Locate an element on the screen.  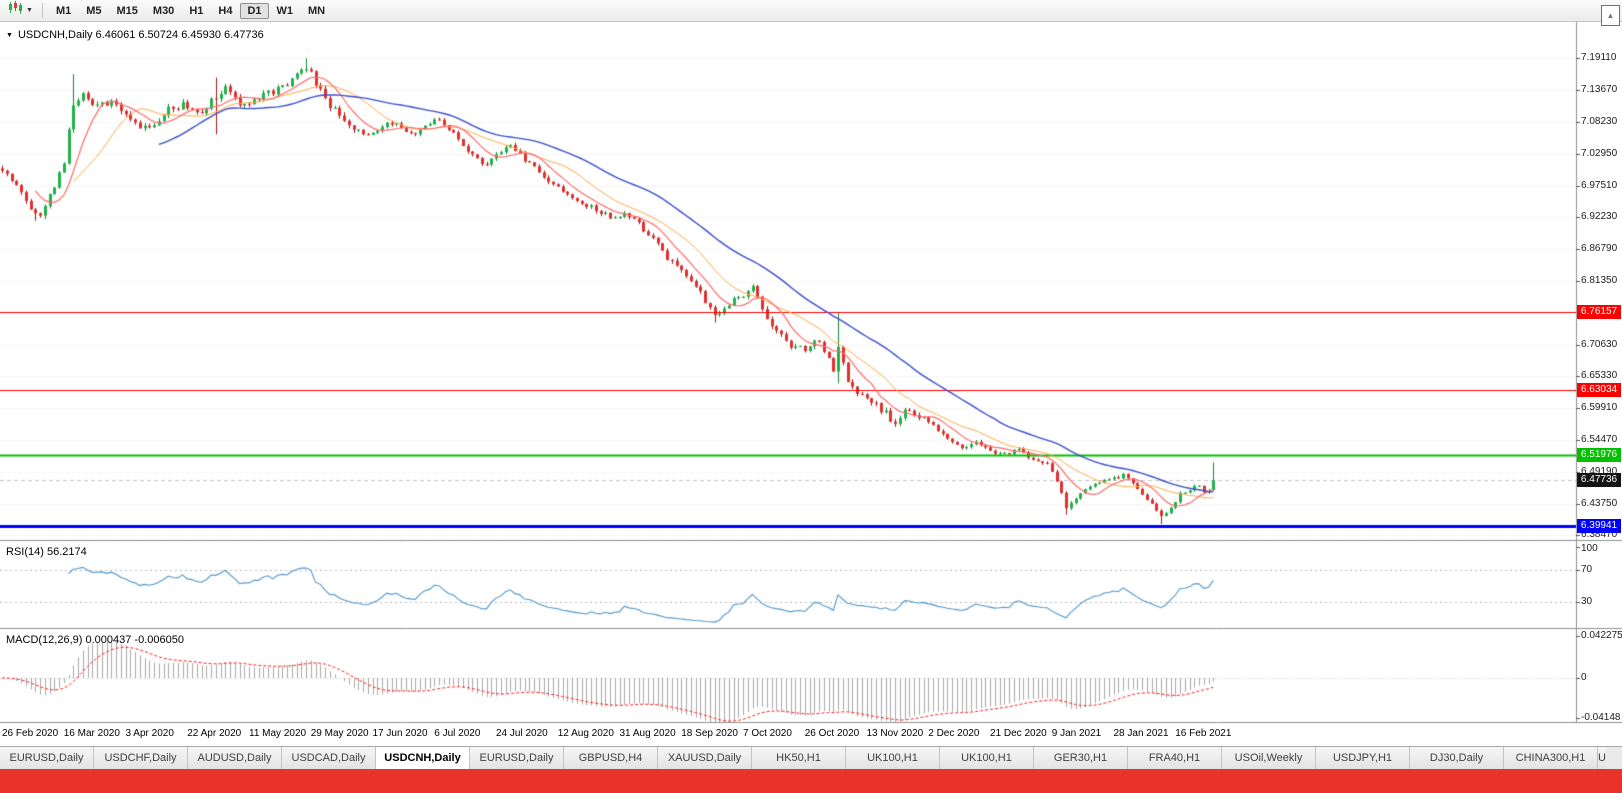
date-label: 13 Nov 2020 is located at coordinates (895, 733).